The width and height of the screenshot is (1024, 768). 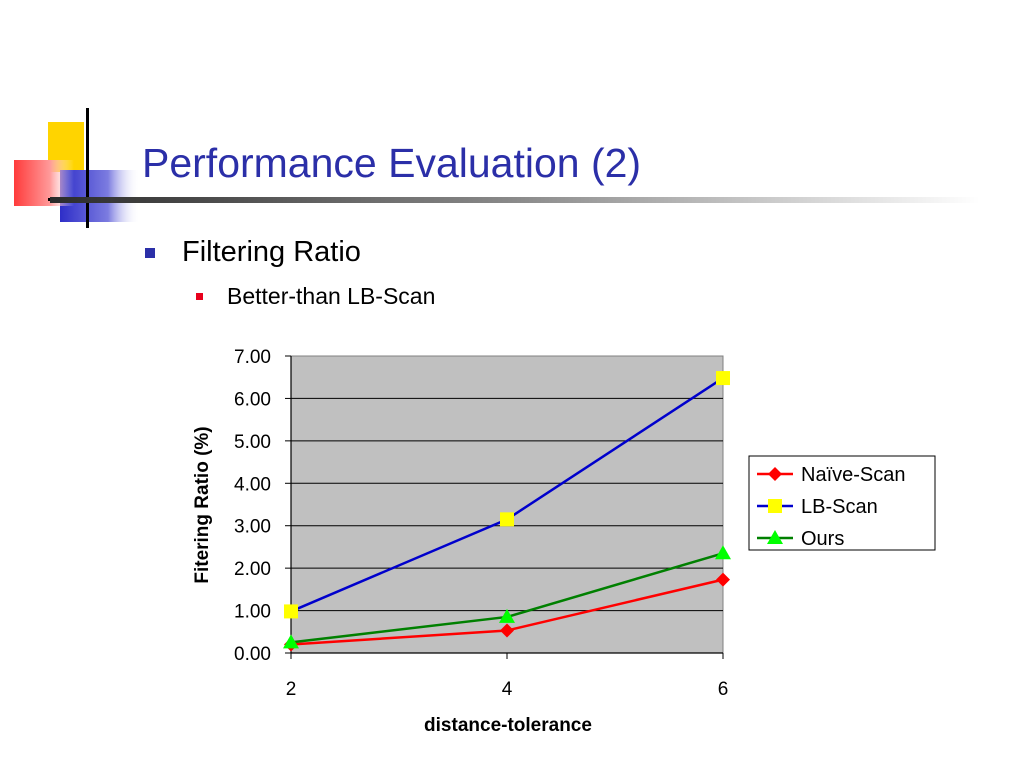 I want to click on y-tick-label: 3.00, so click(x=252, y=527).